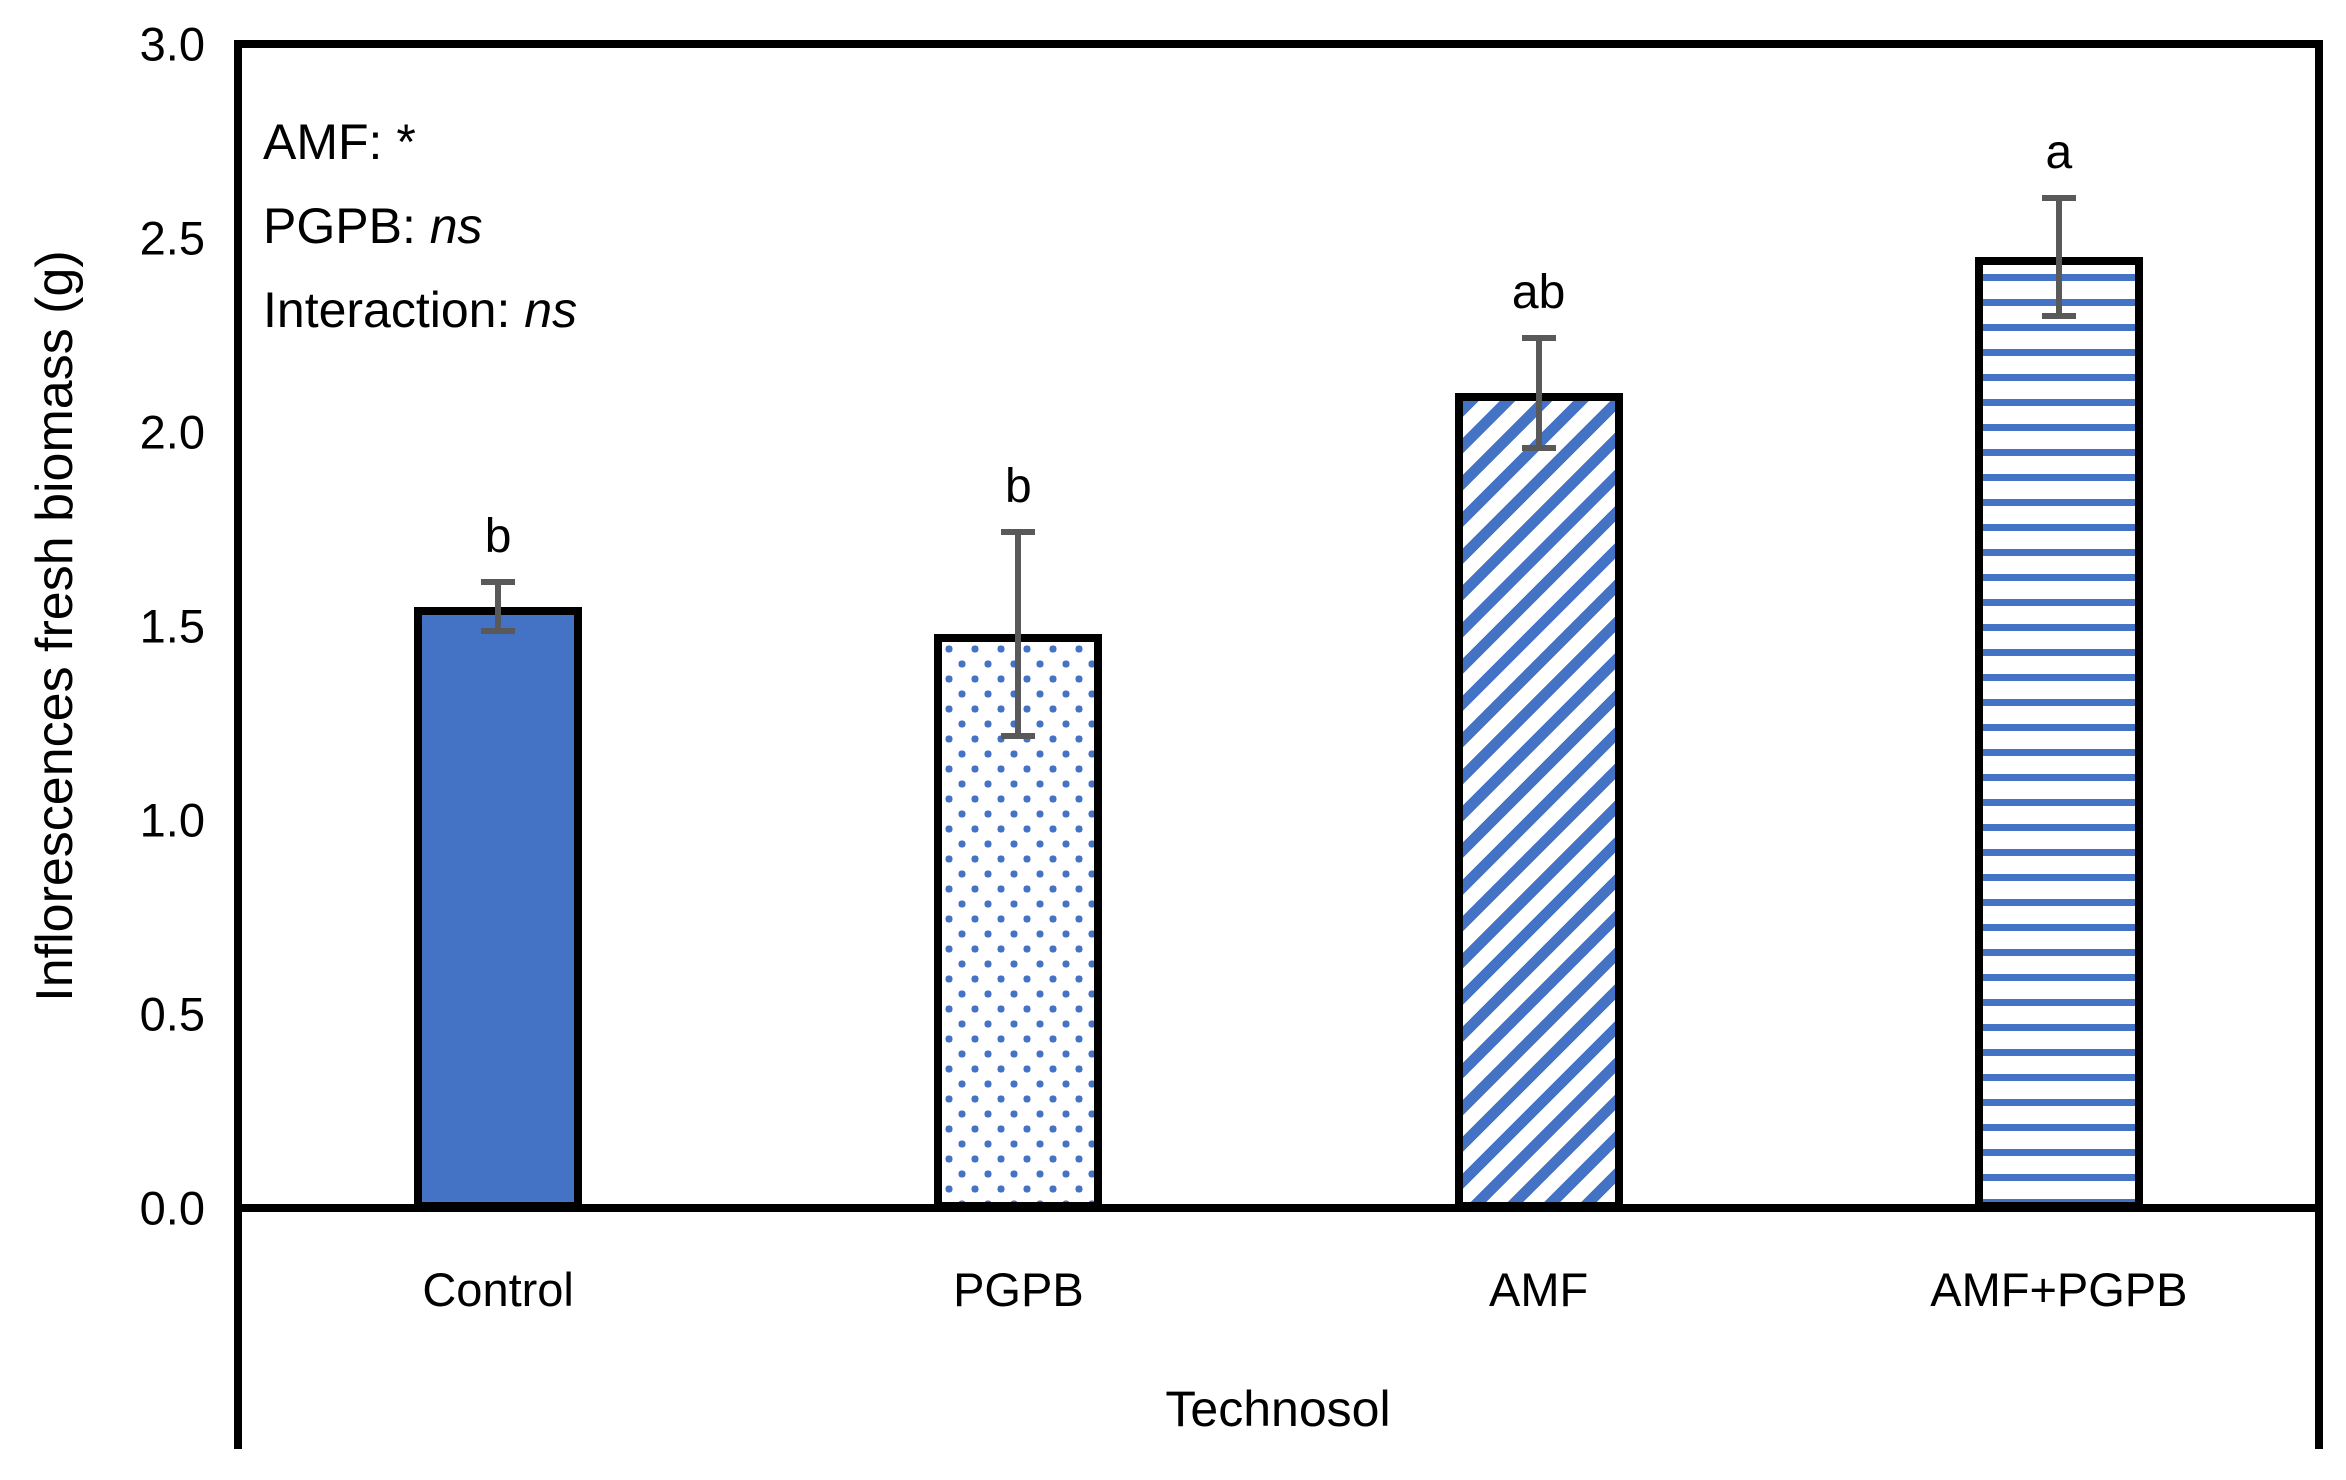 The height and width of the screenshot is (1480, 2346). What do you see at coordinates (172, 1208) in the screenshot?
I see `y-tick-label-0.0: 0.0` at bounding box center [172, 1208].